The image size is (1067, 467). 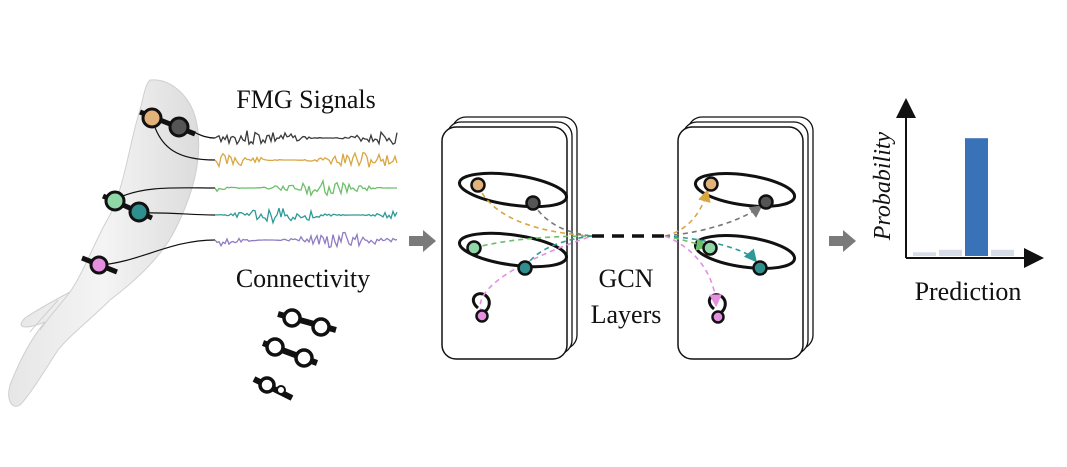 I want to click on connectivity-glyphs, so click(x=294, y=354).